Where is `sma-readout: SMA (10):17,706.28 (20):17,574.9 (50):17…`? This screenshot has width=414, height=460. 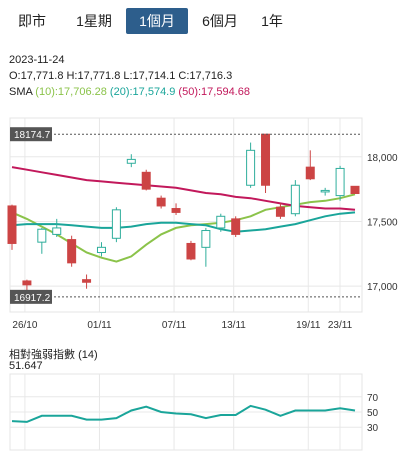
sma-readout: SMA (10):17,706.28 (20):17,574.9 (50):17… is located at coordinates (129, 92).